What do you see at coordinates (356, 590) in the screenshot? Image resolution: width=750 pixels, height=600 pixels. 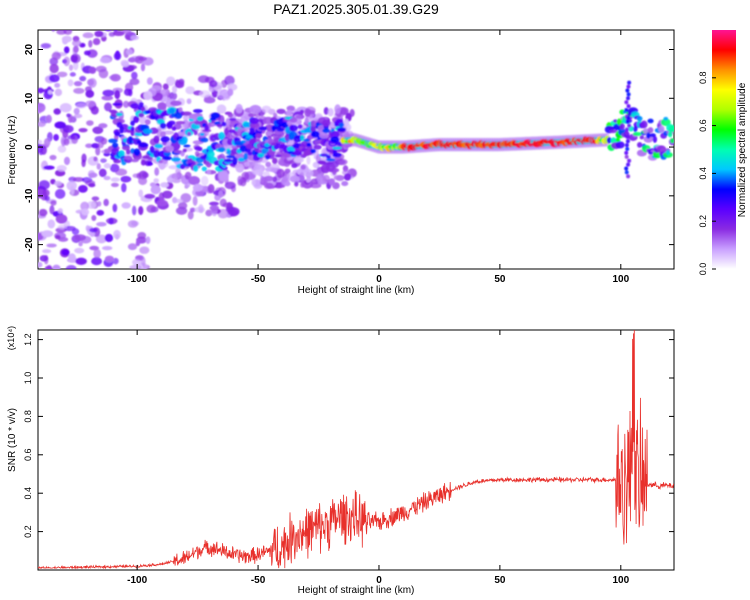 I see `snr-x-label: Height of straight line (km)` at bounding box center [356, 590].